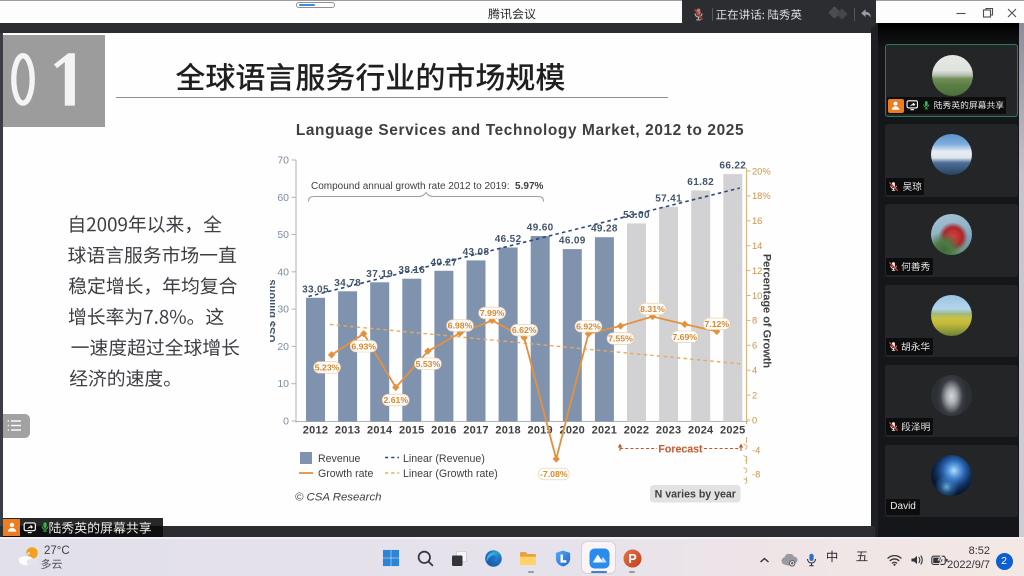  What do you see at coordinates (283, 272) in the screenshot?
I see `svg-text: 40` at bounding box center [283, 272].